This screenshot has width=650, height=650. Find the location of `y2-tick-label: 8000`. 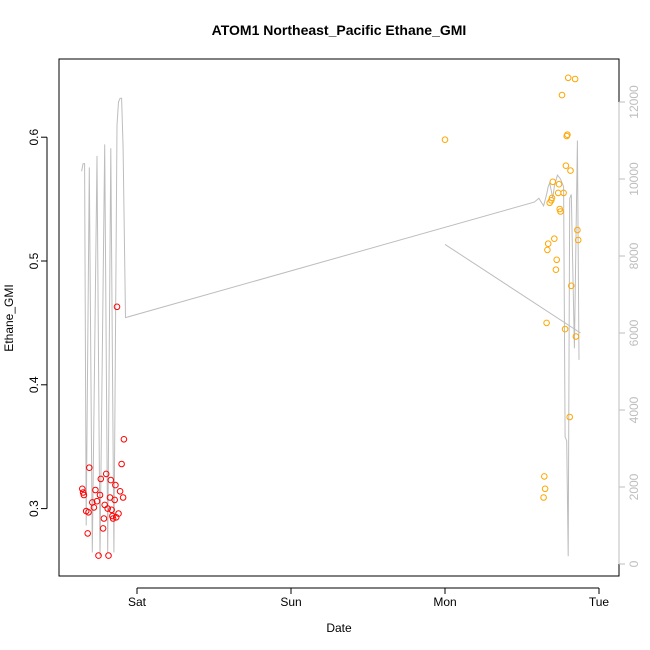

y2-tick-label: 8000 is located at coordinates (634, 255).